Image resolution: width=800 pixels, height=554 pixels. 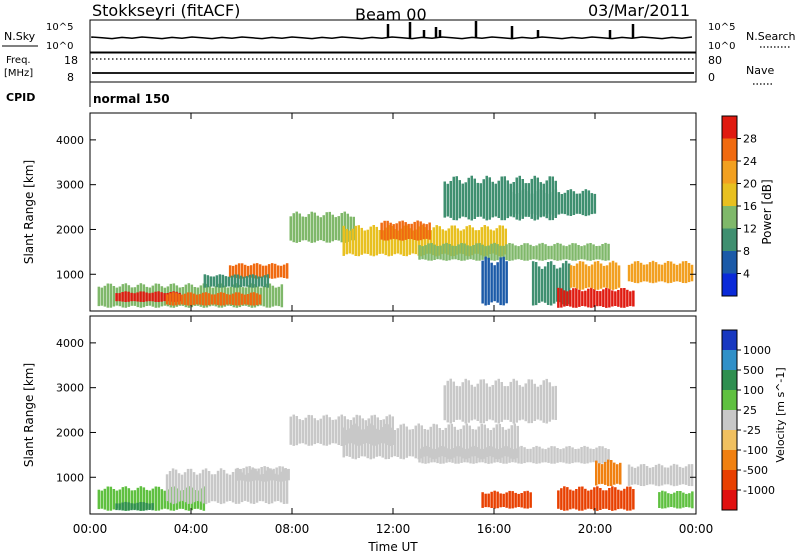 What do you see at coordinates (750, 139) in the screenshot?
I see `colorbar-tick-label: 28` at bounding box center [750, 139].